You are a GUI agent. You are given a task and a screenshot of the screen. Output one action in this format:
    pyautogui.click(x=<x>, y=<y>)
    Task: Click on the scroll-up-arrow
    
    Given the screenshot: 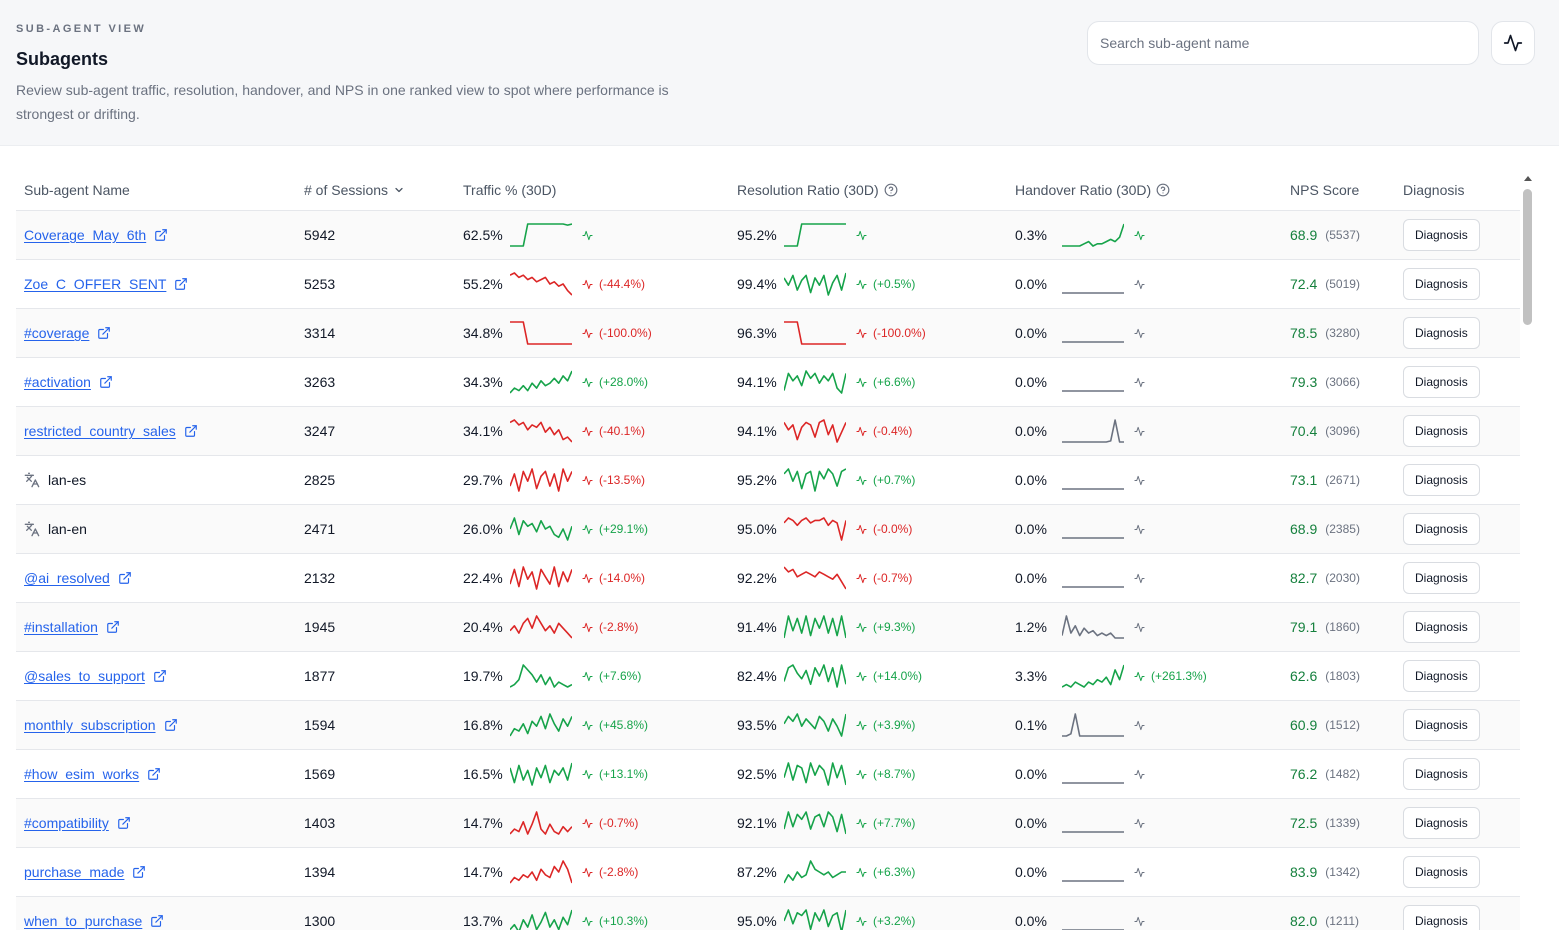 What is the action you would take?
    pyautogui.click(x=1528, y=178)
    